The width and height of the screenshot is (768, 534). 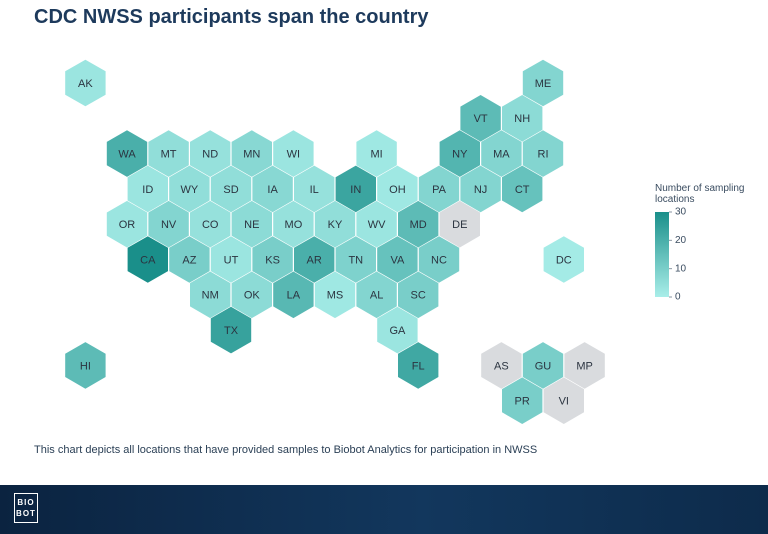 I want to click on hex-label: AL, so click(x=376, y=296).